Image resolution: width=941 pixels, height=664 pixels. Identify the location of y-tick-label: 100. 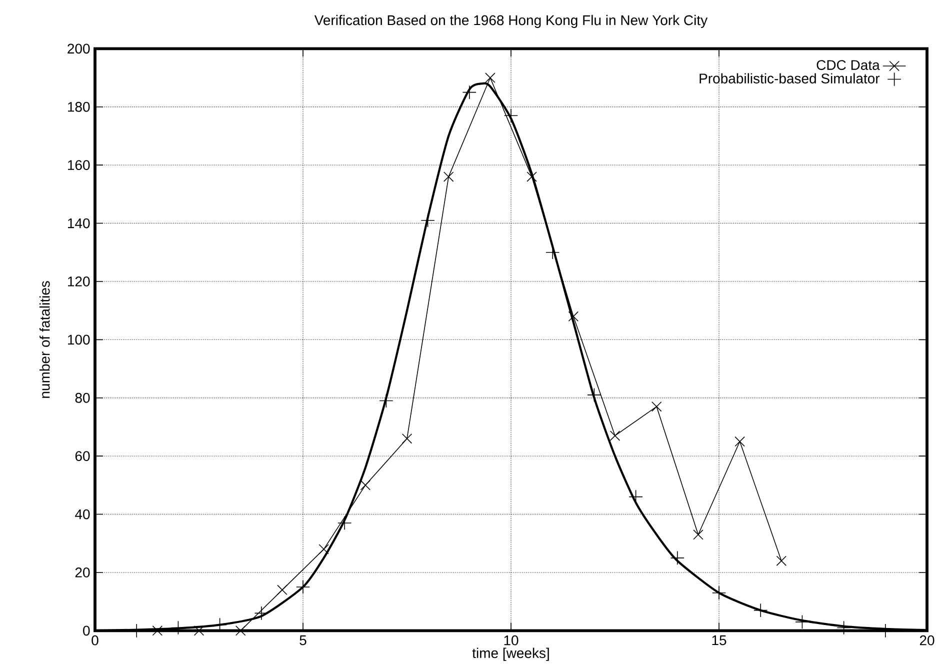
(79, 339).